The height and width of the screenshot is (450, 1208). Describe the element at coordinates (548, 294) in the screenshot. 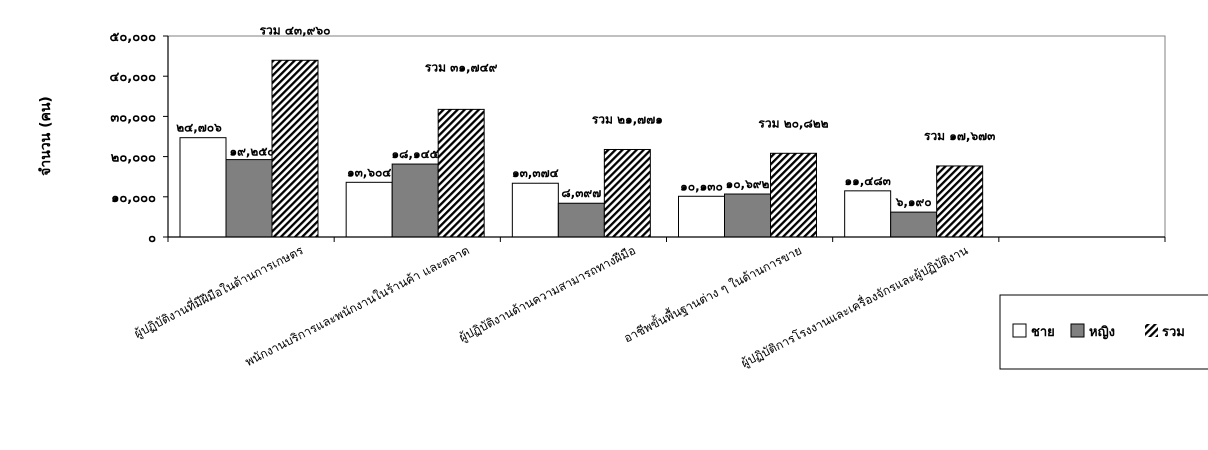

I see `category-label-2: ผู้ปฏิบัติงานด้านความสามารถทางฝีมือ` at that location.